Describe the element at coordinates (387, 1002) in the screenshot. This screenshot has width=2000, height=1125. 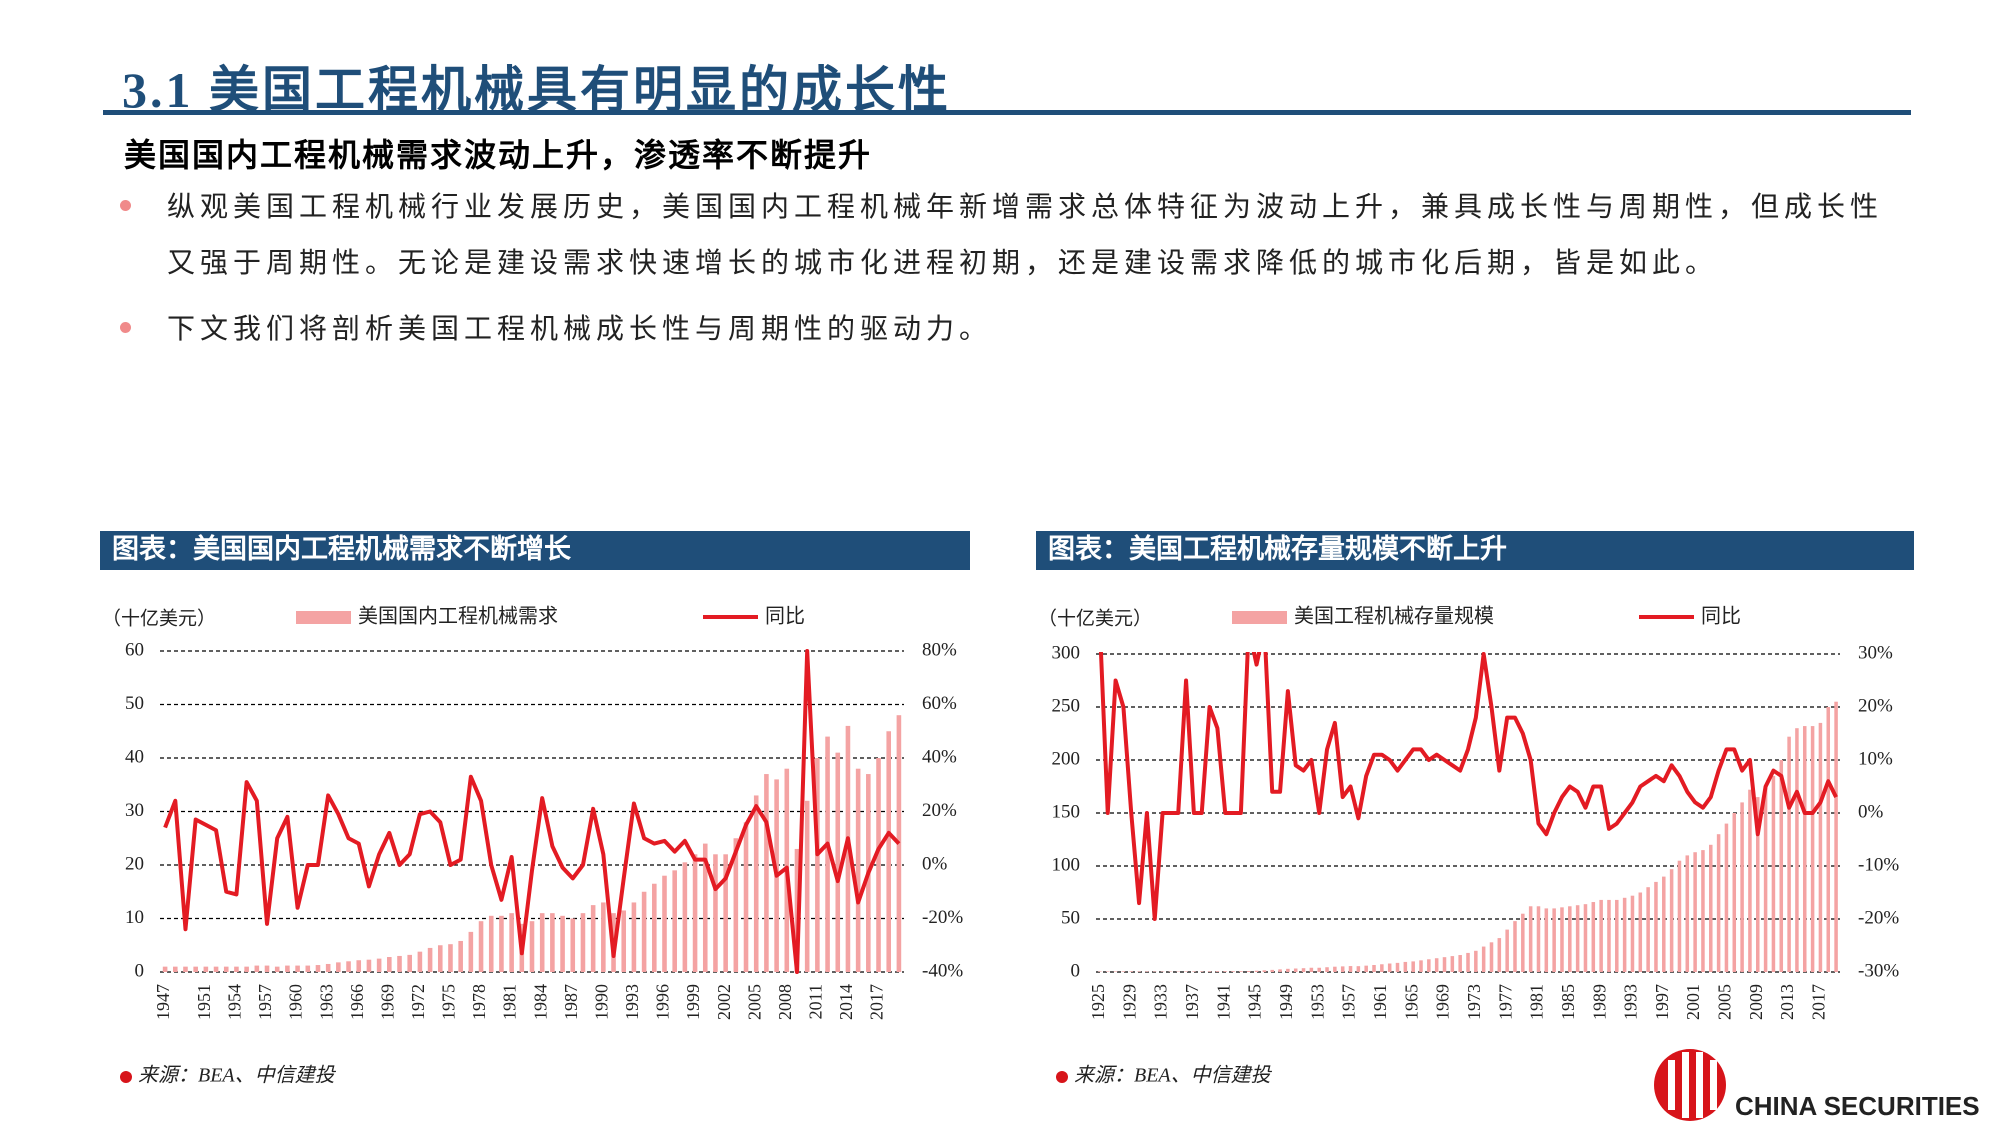
I see `x-tick-label: 1969` at that location.